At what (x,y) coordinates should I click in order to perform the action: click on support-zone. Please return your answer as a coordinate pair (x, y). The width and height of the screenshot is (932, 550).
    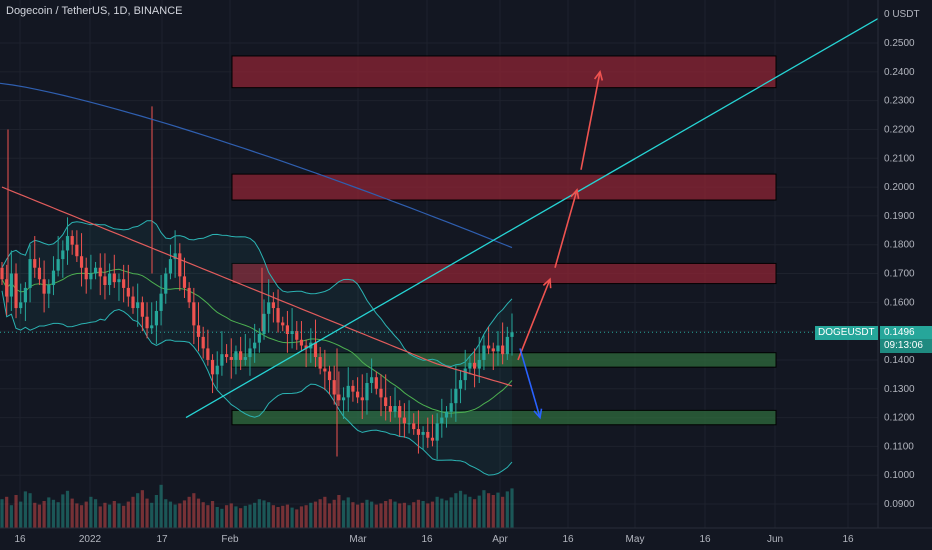
    Looking at the image, I should click on (504, 417).